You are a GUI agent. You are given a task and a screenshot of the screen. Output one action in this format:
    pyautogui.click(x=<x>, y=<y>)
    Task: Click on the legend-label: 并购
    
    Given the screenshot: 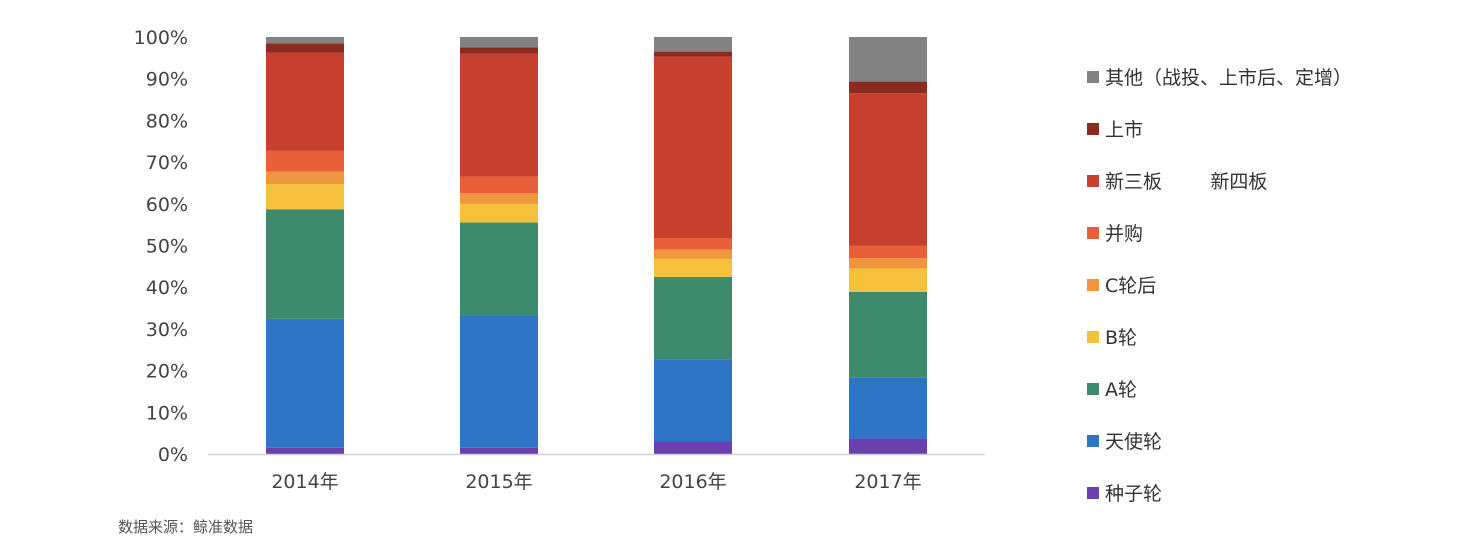 What is the action you would take?
    pyautogui.click(x=1124, y=234)
    